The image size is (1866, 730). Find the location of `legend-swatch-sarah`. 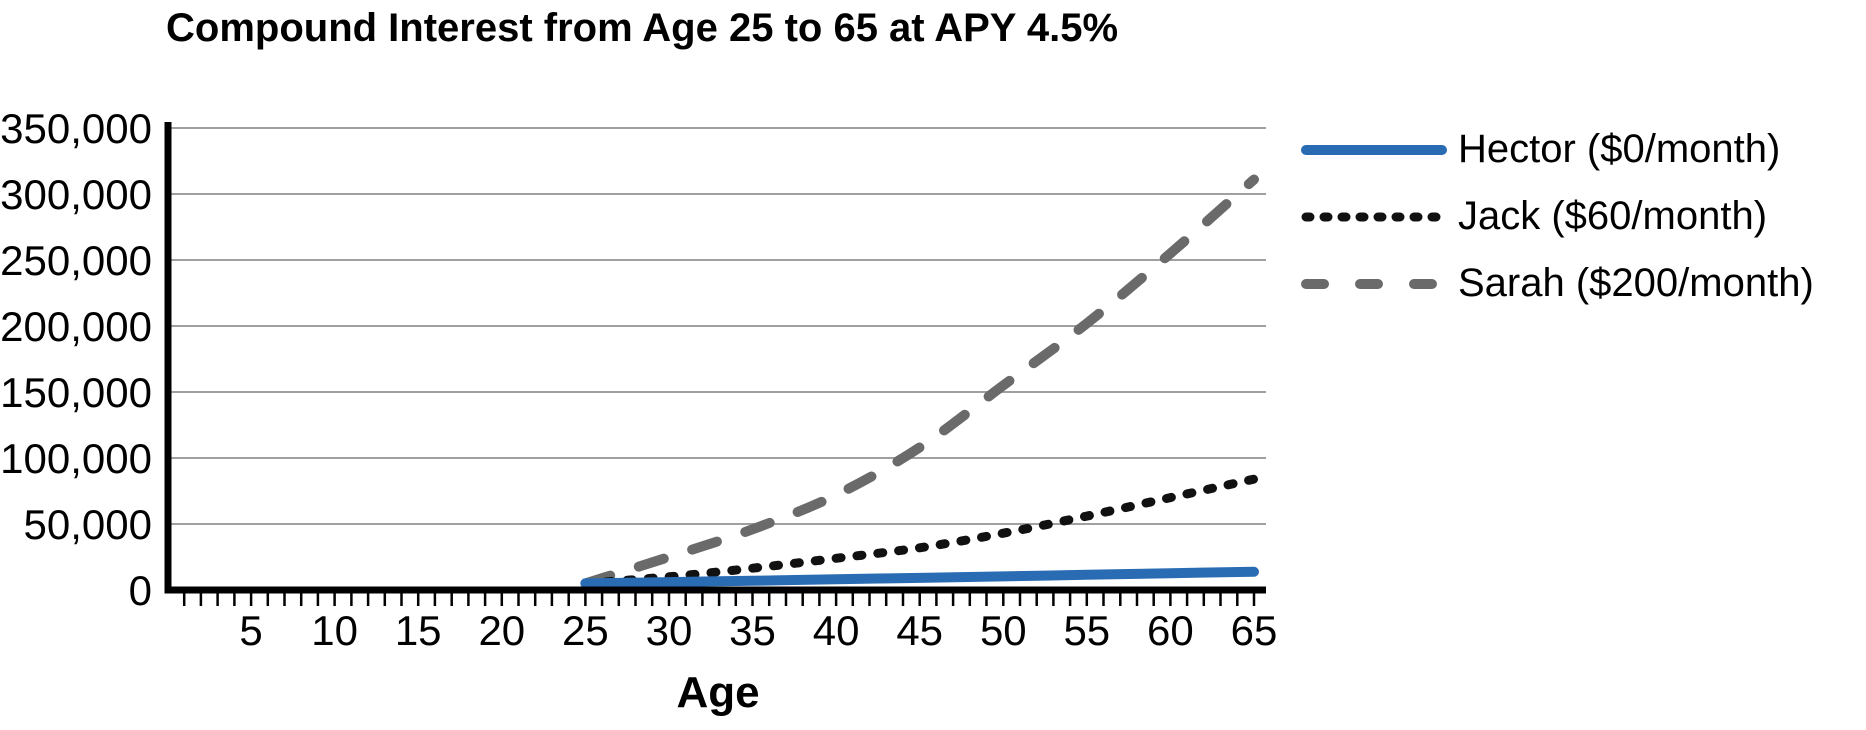

legend-swatch-sarah is located at coordinates (1374, 283).